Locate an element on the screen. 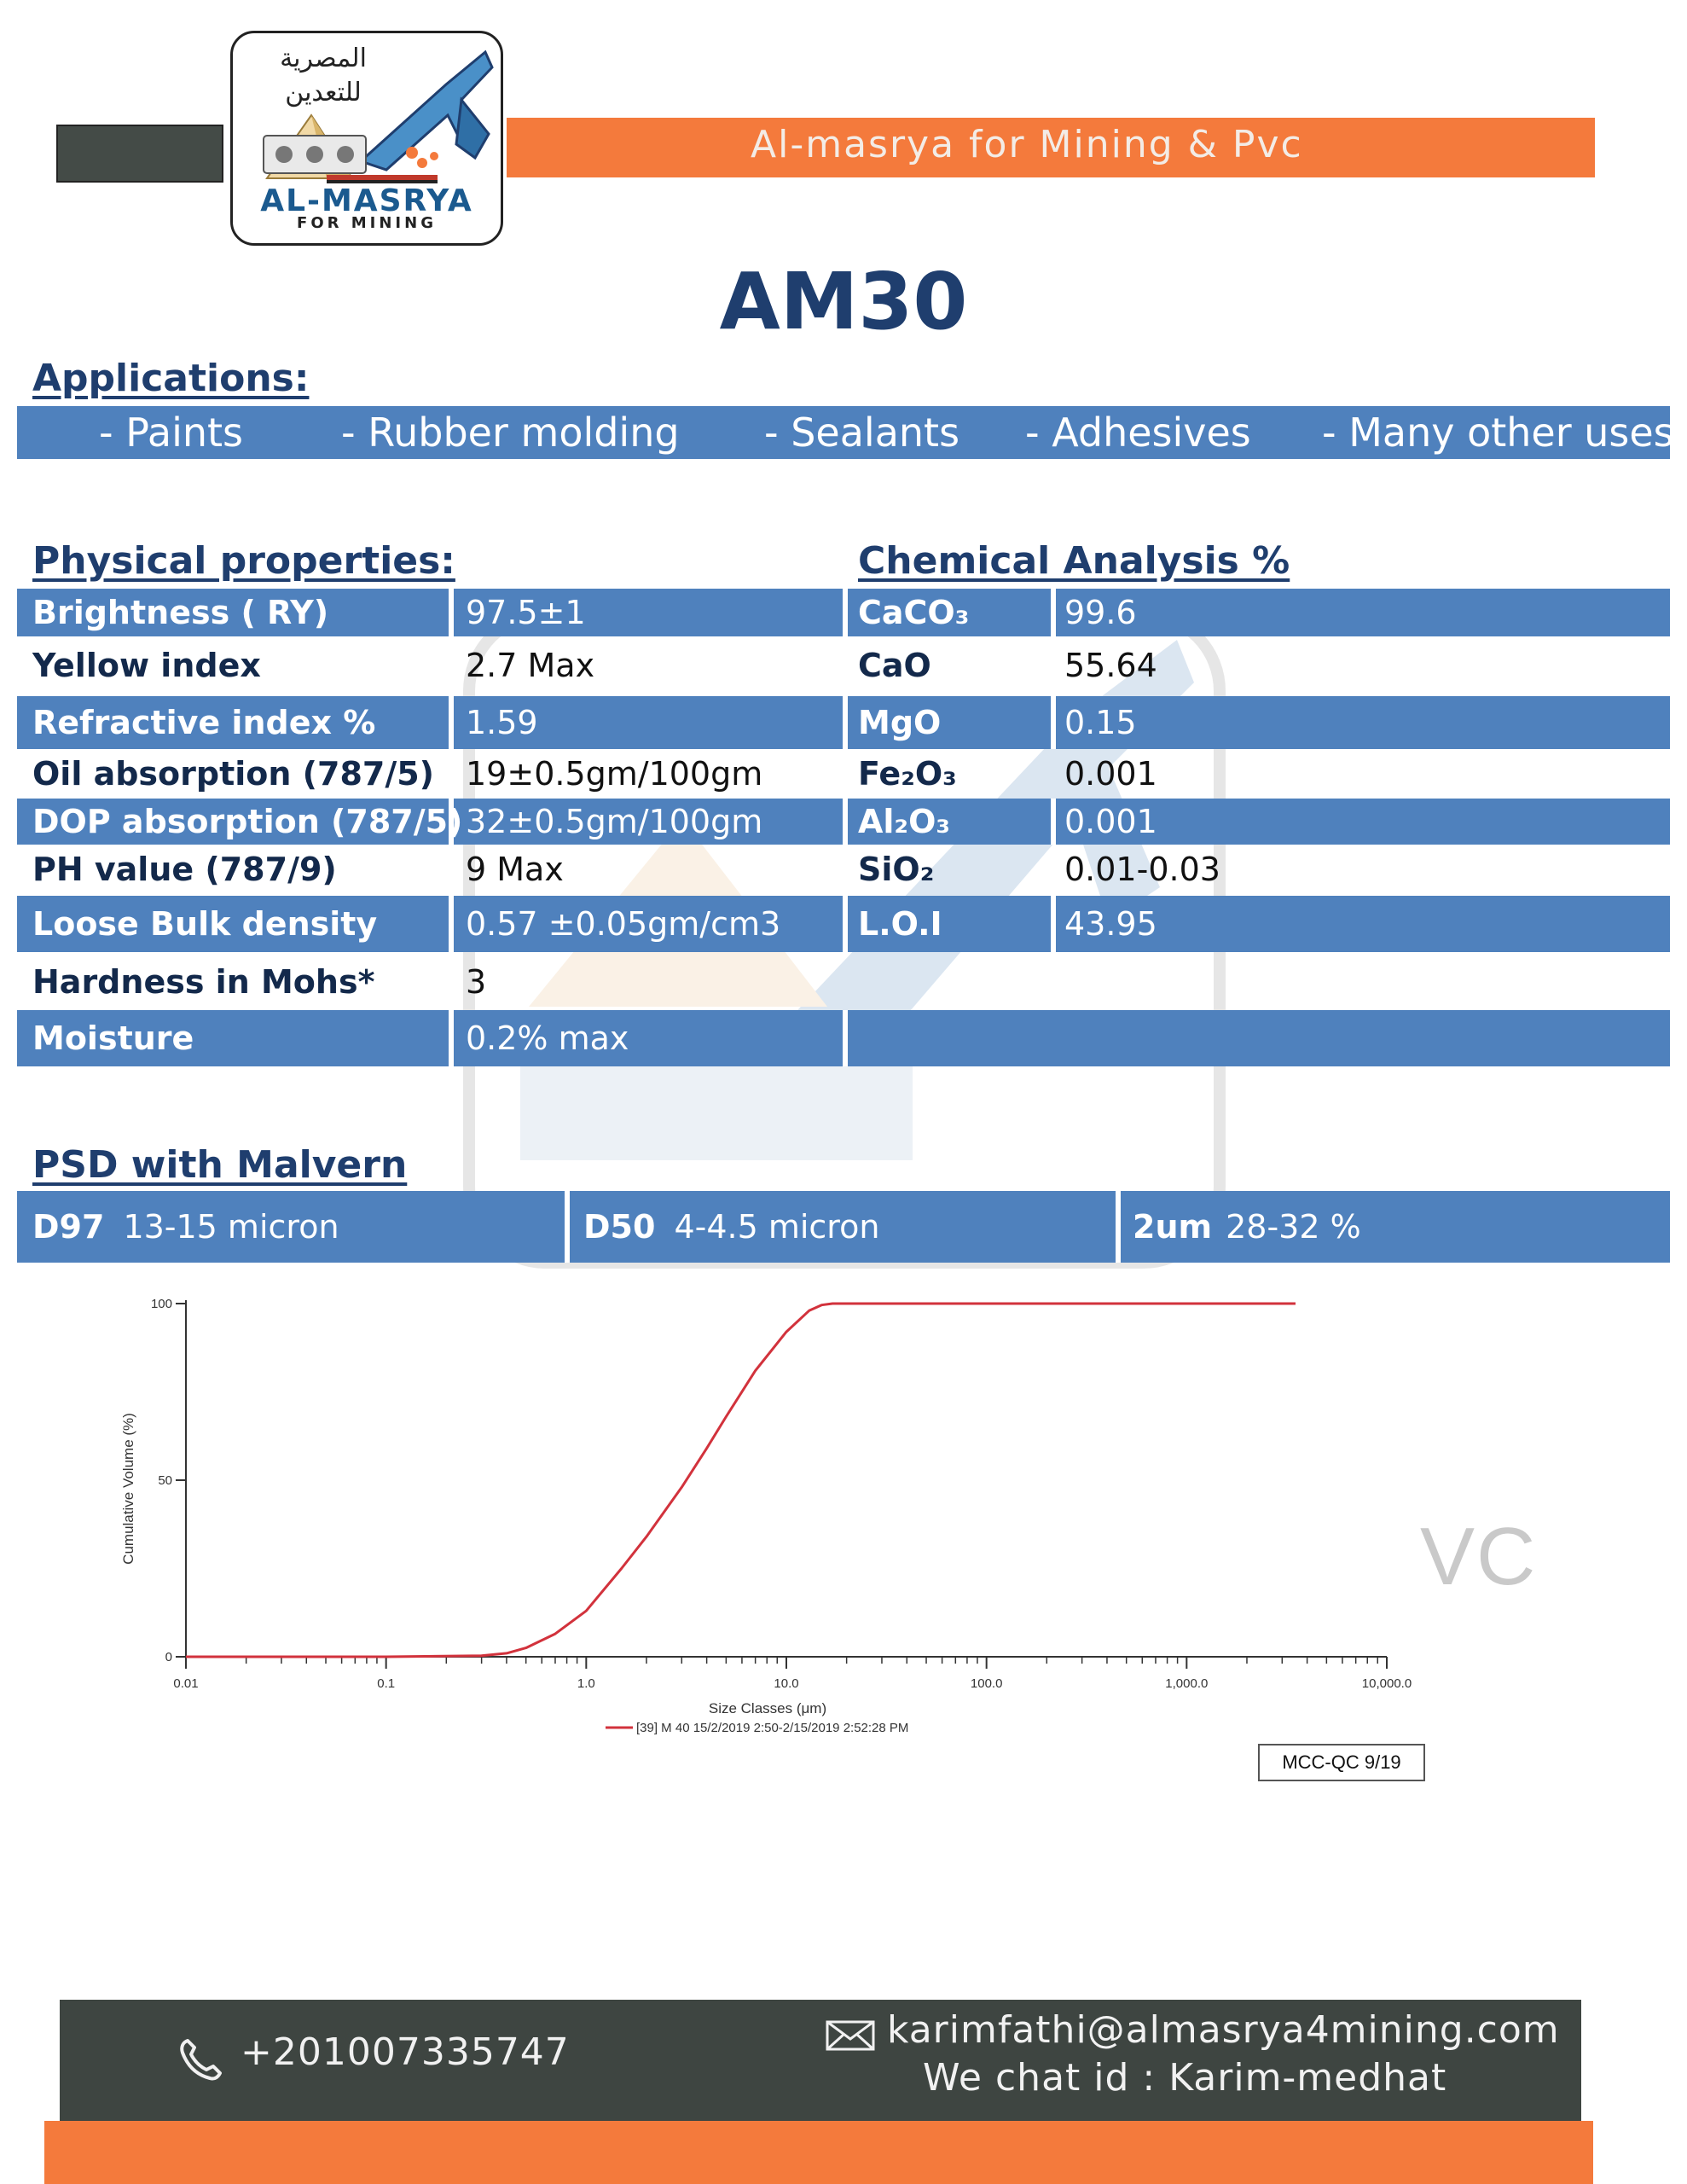 This screenshot has height=2184, width=1687. table-row: Moisture 0.2% max is located at coordinates (843, 1038).